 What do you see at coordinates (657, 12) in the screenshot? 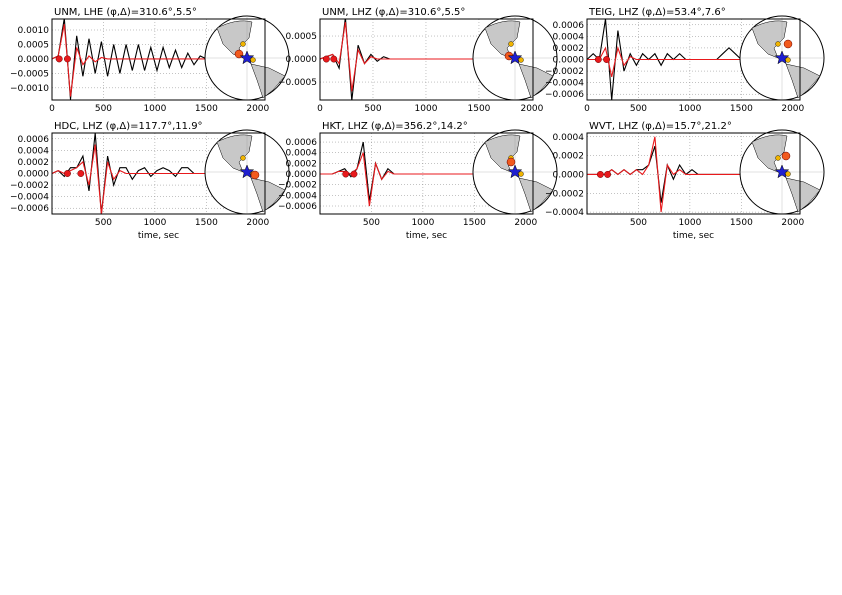
I see `panel-title: TEIG, LHZ (φ,Δ)=53.4°,7.6°` at bounding box center [657, 12].